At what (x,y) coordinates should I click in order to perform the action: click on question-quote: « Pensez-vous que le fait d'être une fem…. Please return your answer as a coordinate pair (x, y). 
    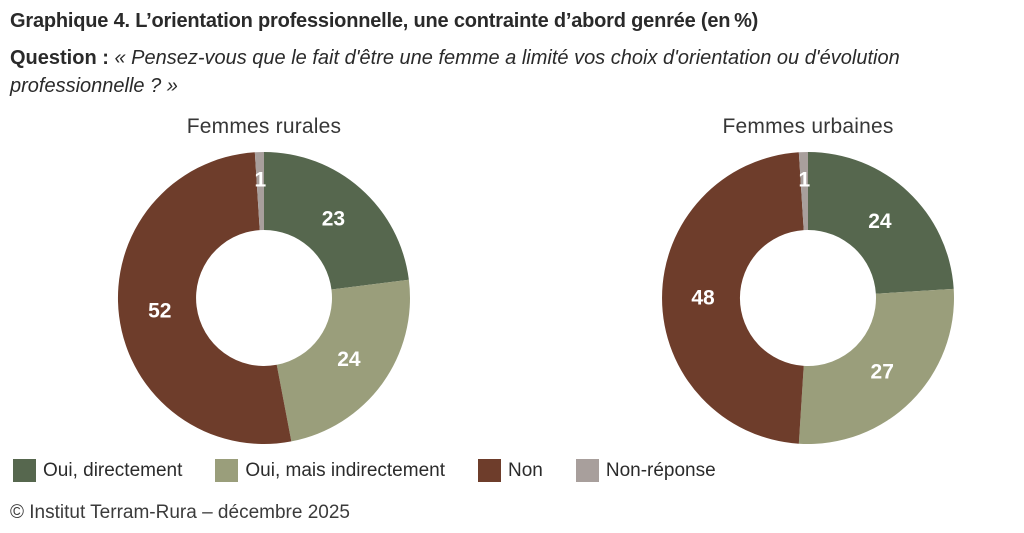
    Looking at the image, I should click on (455, 72).